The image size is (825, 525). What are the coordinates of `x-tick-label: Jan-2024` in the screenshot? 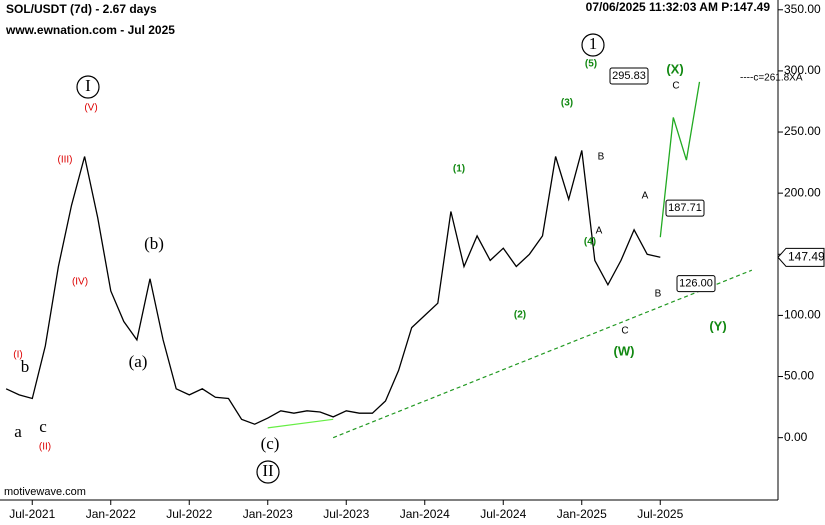 It's located at (425, 514).